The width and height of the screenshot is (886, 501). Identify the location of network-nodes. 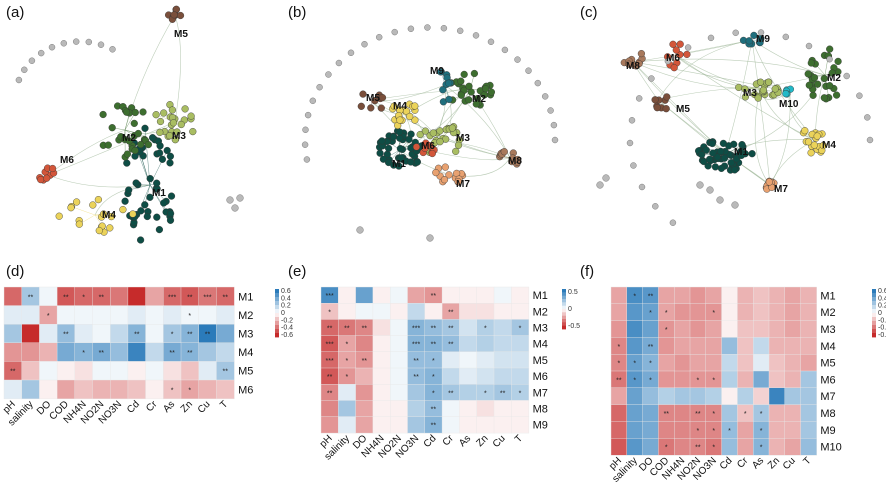
(735, 127).